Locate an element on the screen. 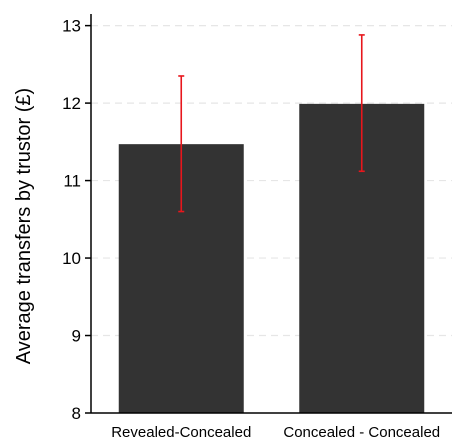  x-category-labels: Revealed-Concealed Concealed - Concealed is located at coordinates (275, 432).